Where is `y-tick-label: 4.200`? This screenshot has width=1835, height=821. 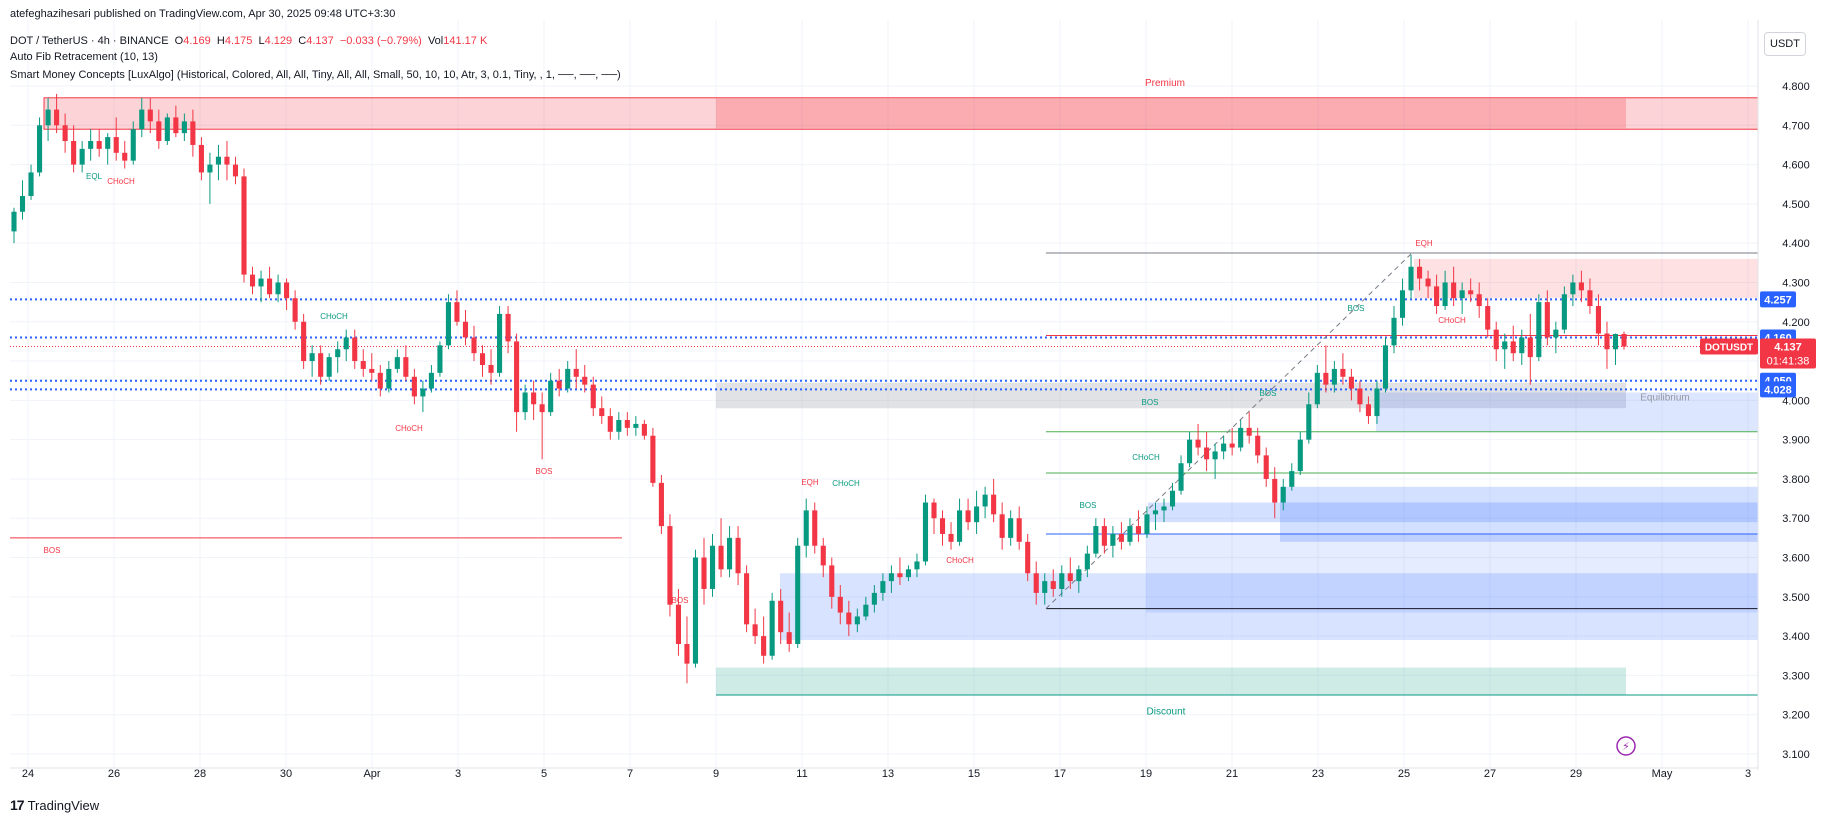
y-tick-label: 4.200 is located at coordinates (1796, 323).